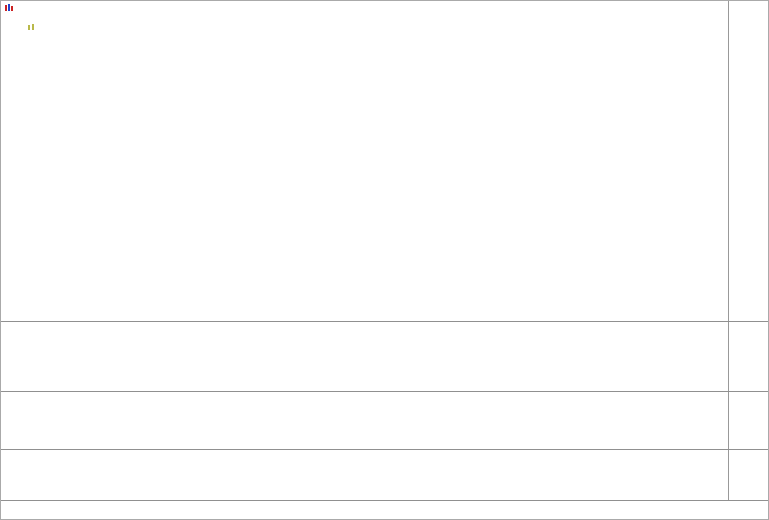 Image resolution: width=769 pixels, height=520 pixels. I want to click on candlestick-chart-icon, so click(9, 8).